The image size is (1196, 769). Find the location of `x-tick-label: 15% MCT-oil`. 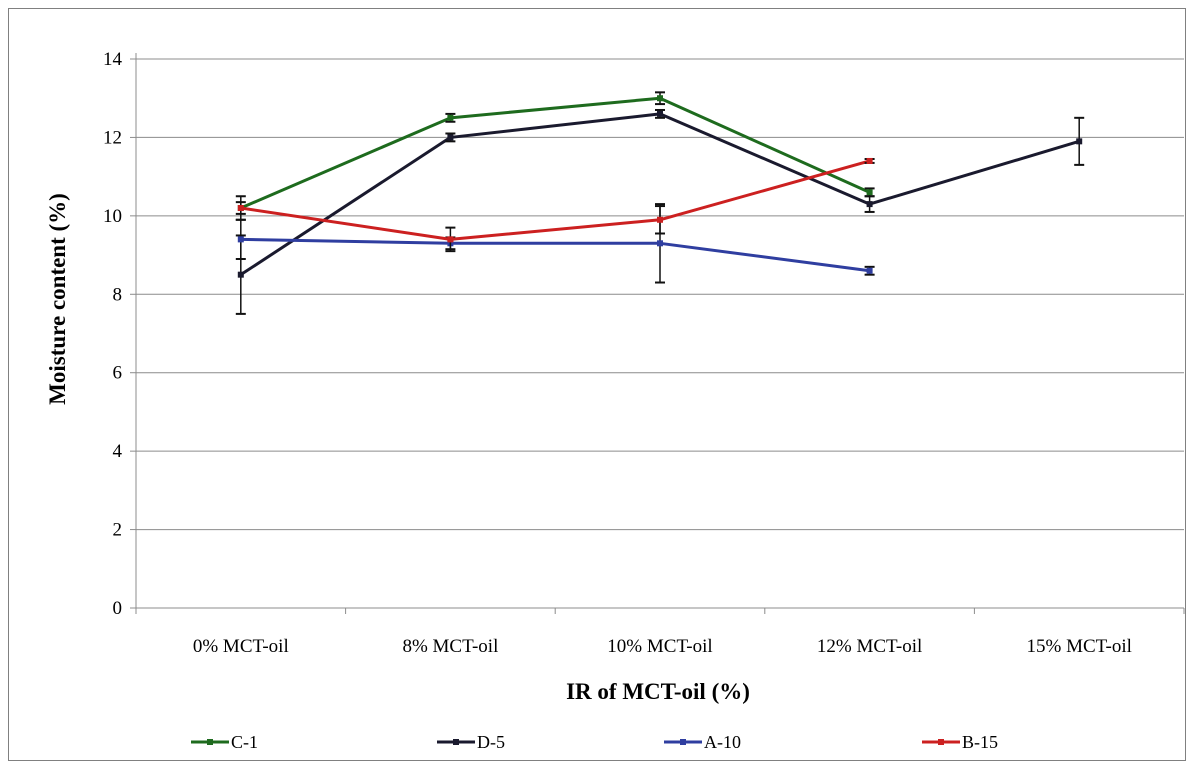

x-tick-label: 15% MCT-oil is located at coordinates (1079, 646).